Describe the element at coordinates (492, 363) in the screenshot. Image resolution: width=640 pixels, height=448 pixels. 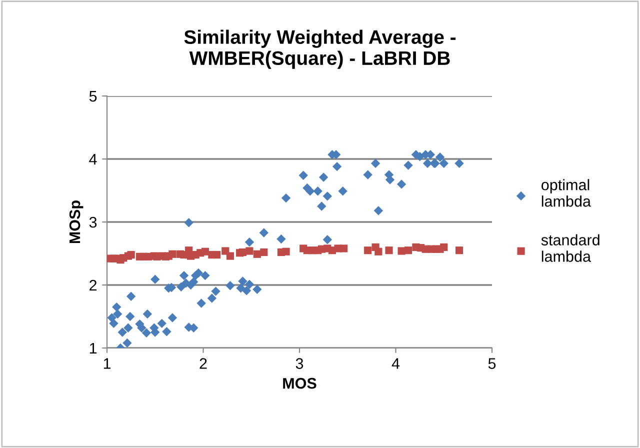
I see `x-tick-label: 5` at that location.